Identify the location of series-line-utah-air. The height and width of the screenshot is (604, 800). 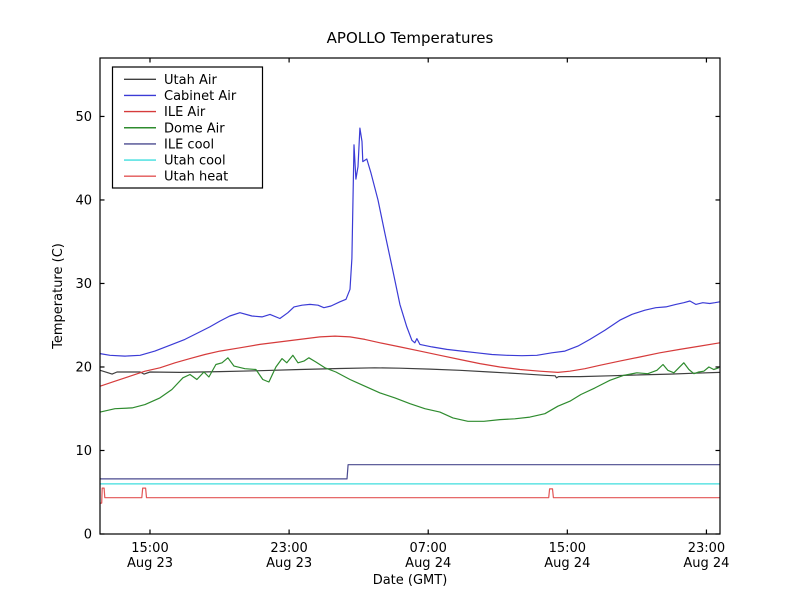
(410, 373).